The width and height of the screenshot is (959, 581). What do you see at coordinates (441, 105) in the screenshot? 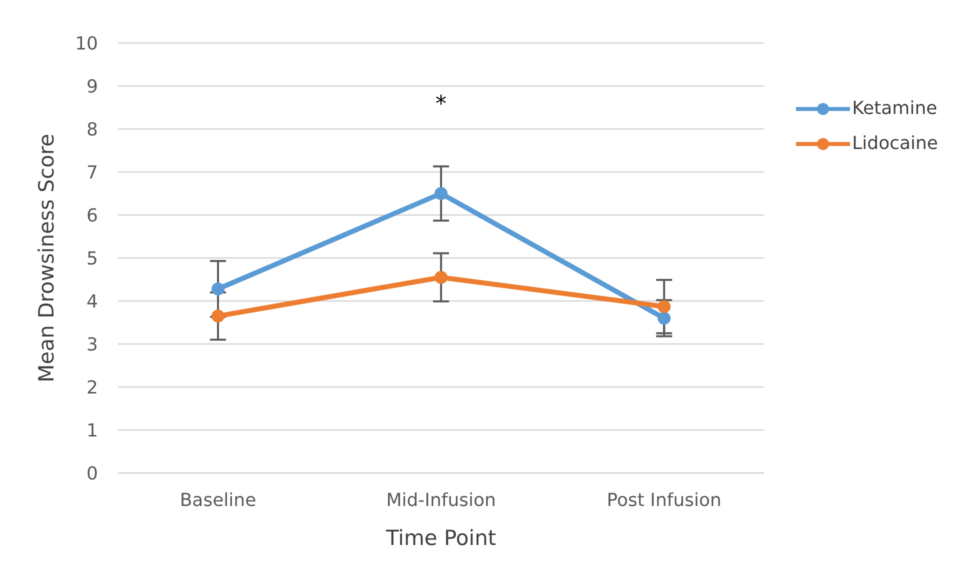
I see `annotation: *` at bounding box center [441, 105].